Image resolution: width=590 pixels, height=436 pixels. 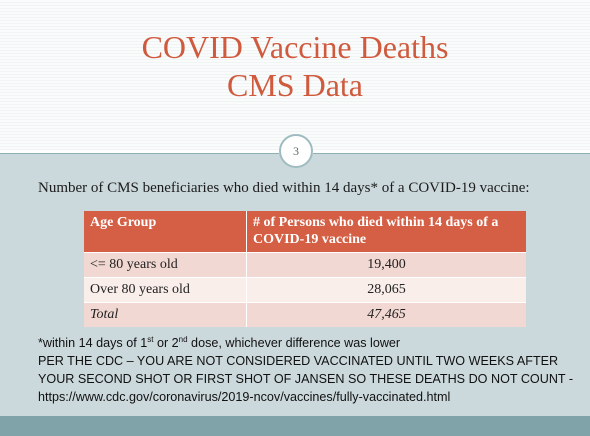 What do you see at coordinates (386, 290) in the screenshot?
I see `count-cell: 28,065` at bounding box center [386, 290].